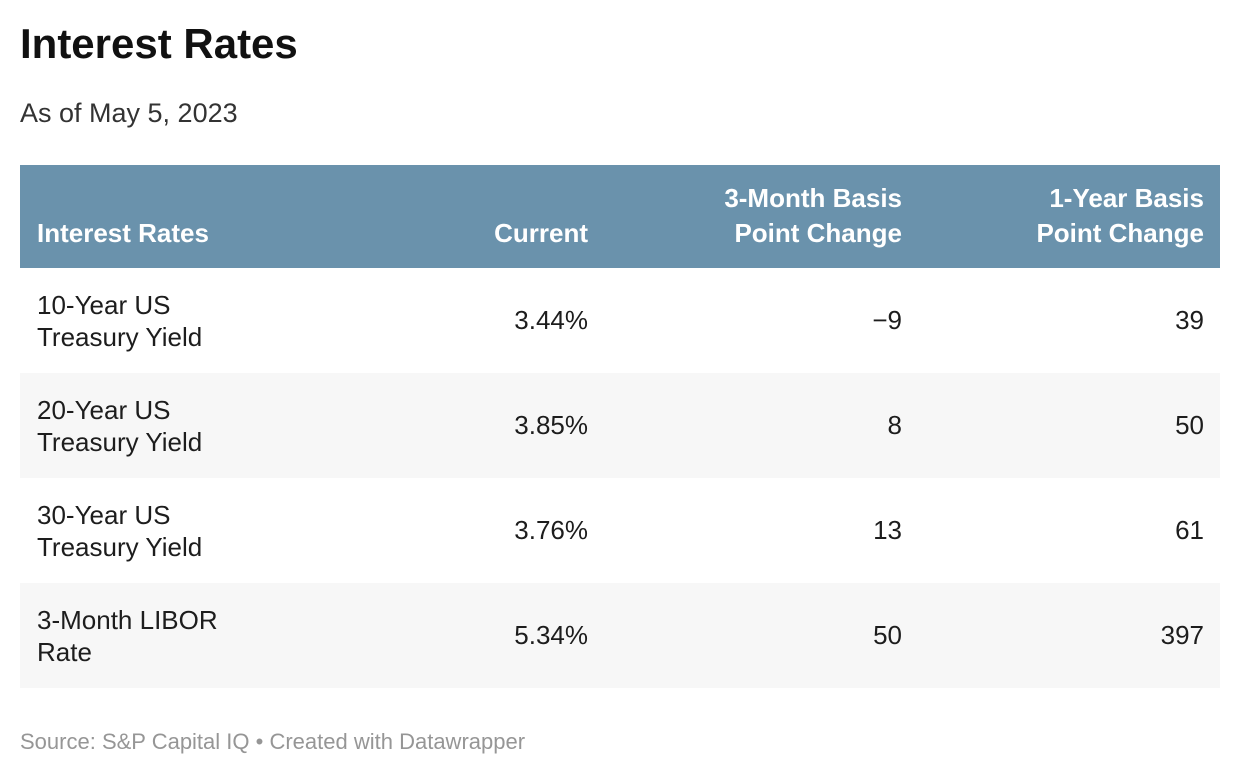  I want to click on source-label: Source:, so click(58, 741).